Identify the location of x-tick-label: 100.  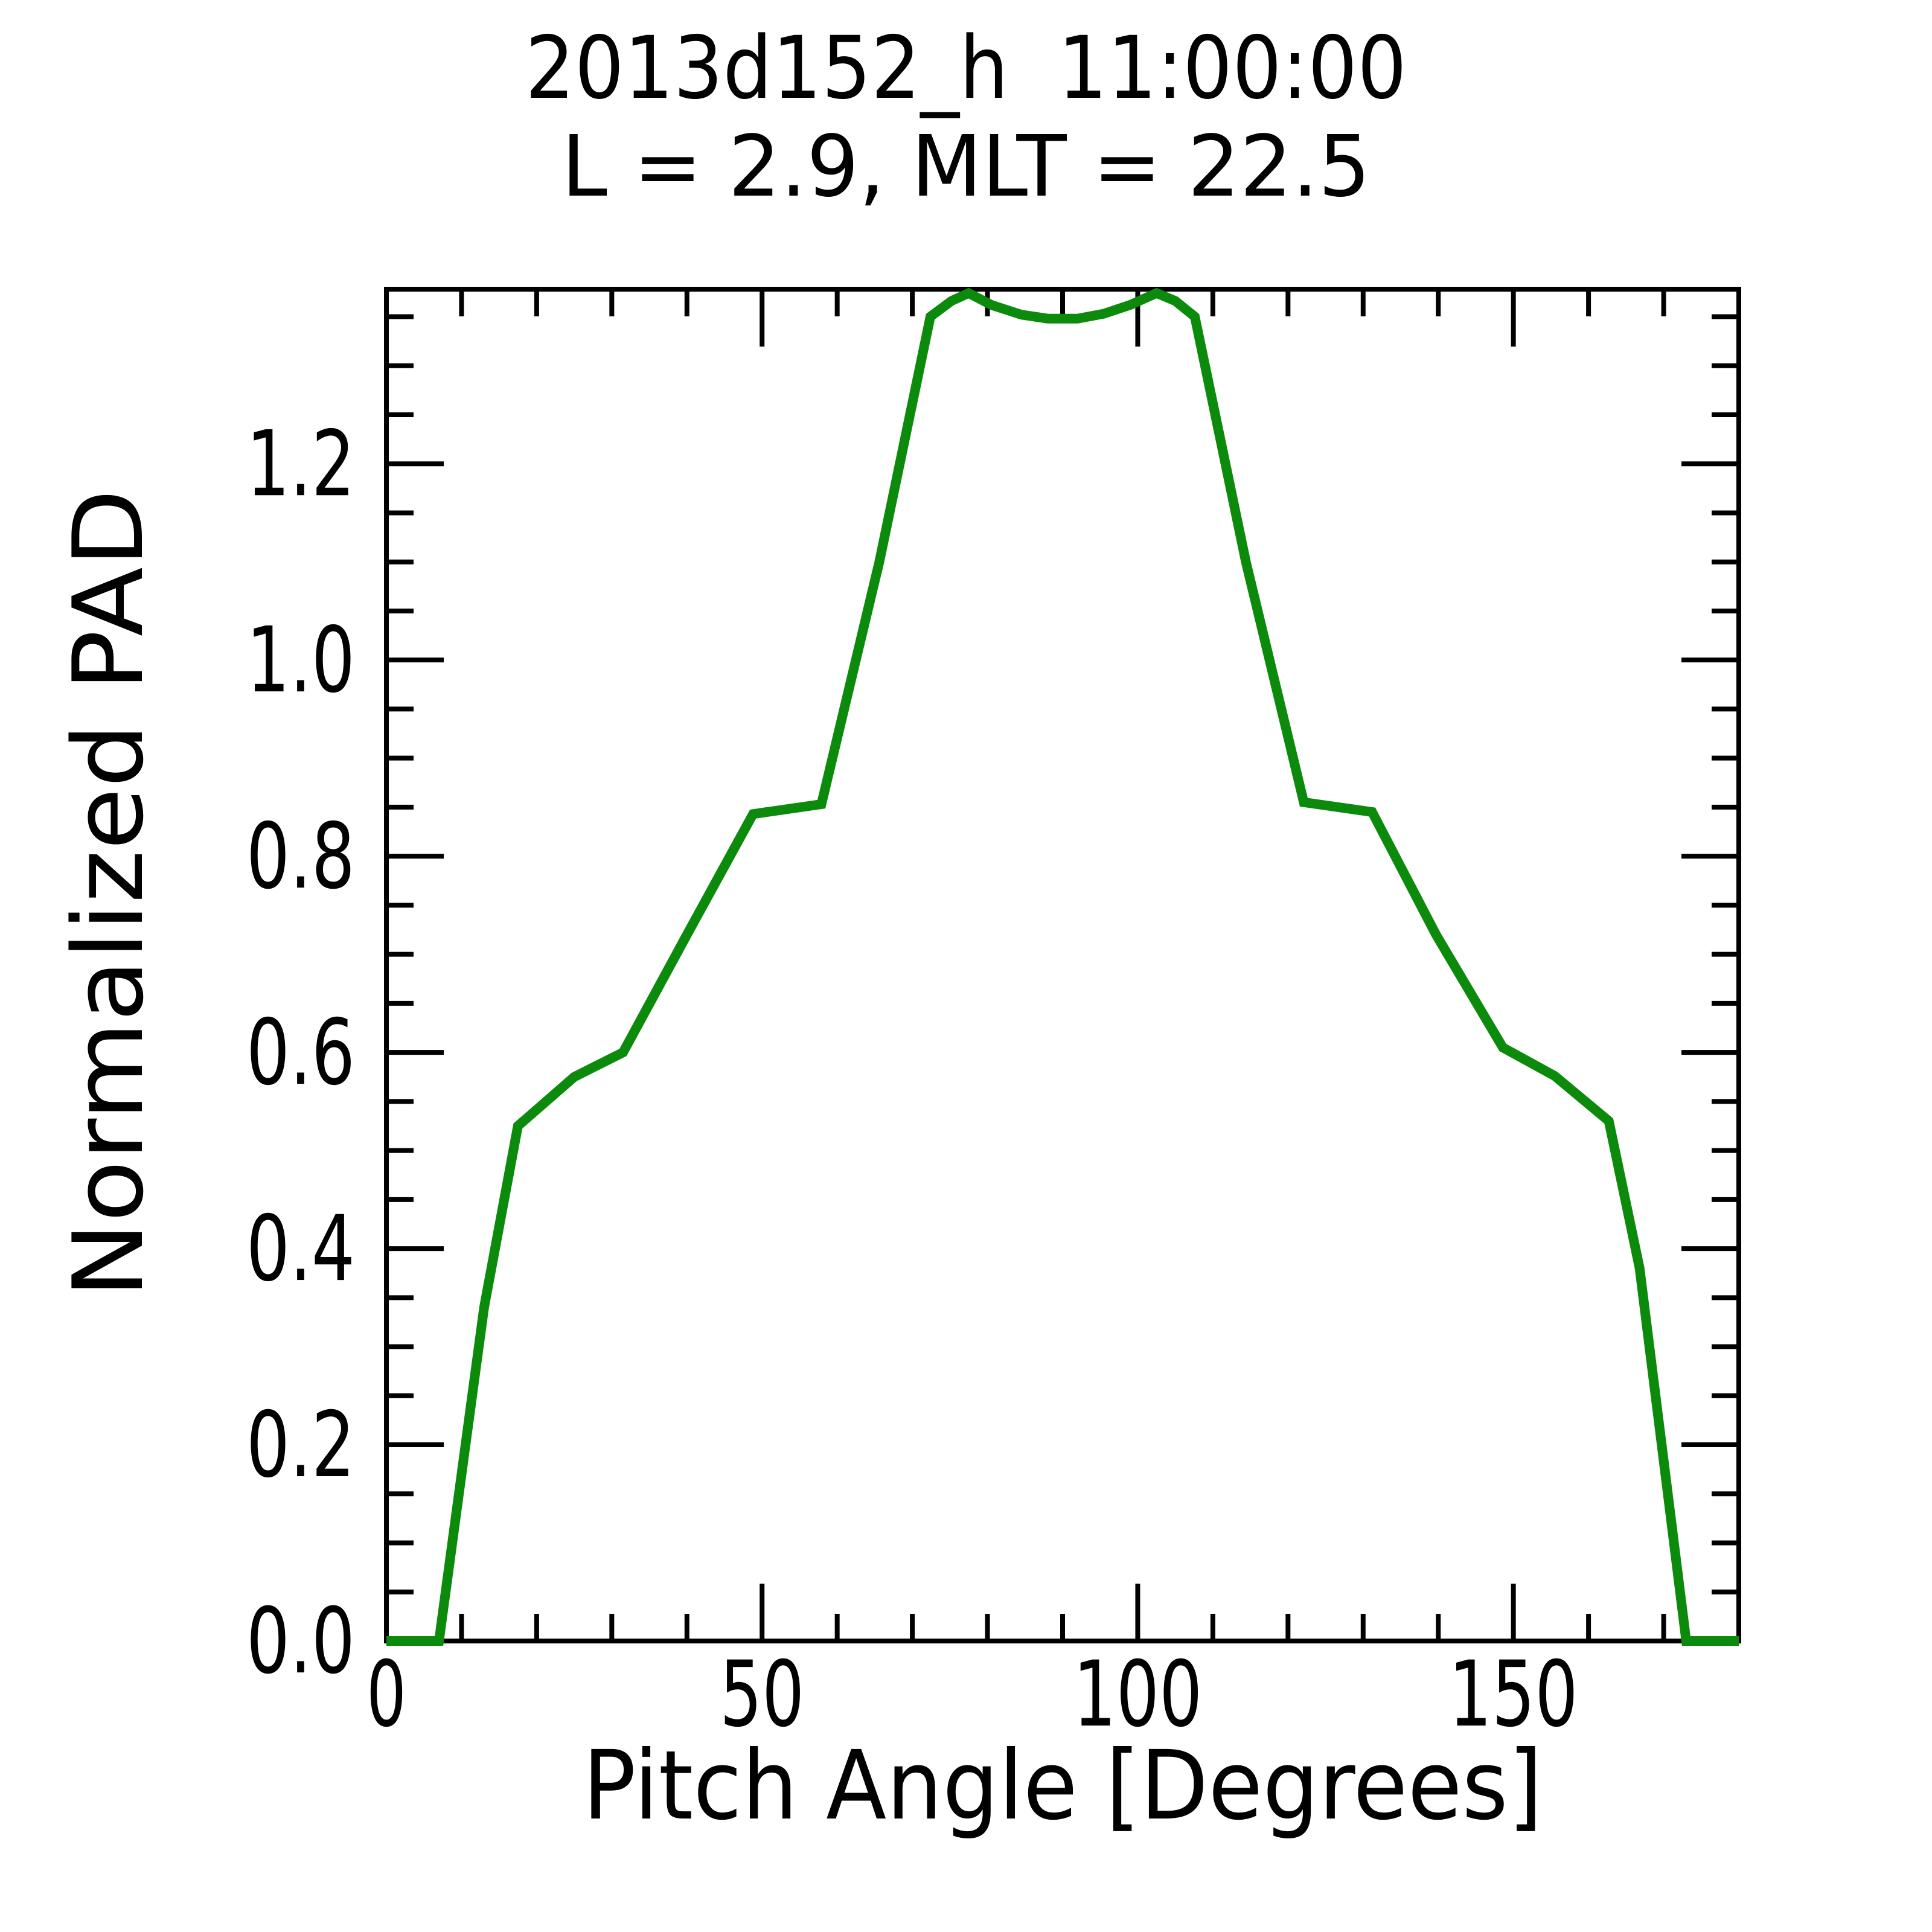
(1137, 1695).